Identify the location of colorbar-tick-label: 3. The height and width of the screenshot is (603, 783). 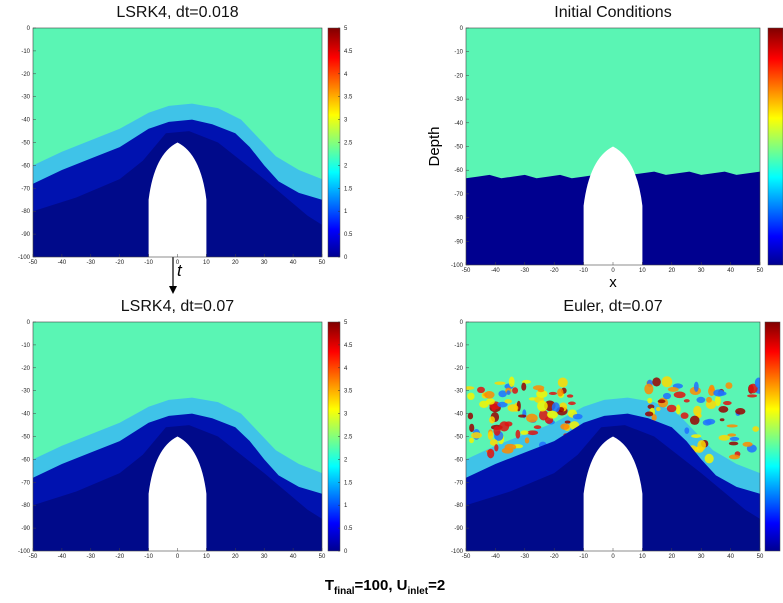
(346, 121).